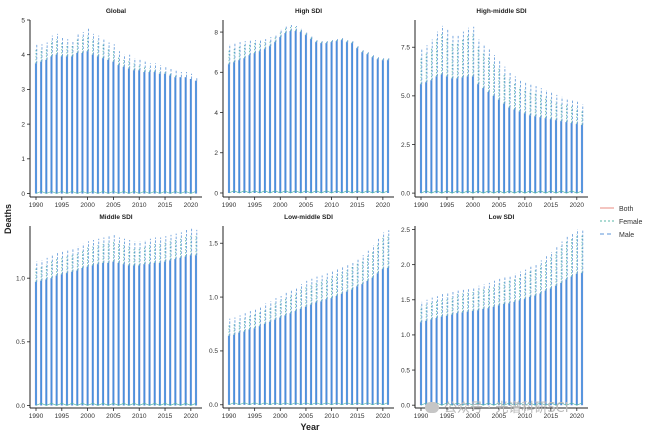 This screenshot has height=434, width=655. I want to click on bar-middle-sdi-2009, so click(134, 335).